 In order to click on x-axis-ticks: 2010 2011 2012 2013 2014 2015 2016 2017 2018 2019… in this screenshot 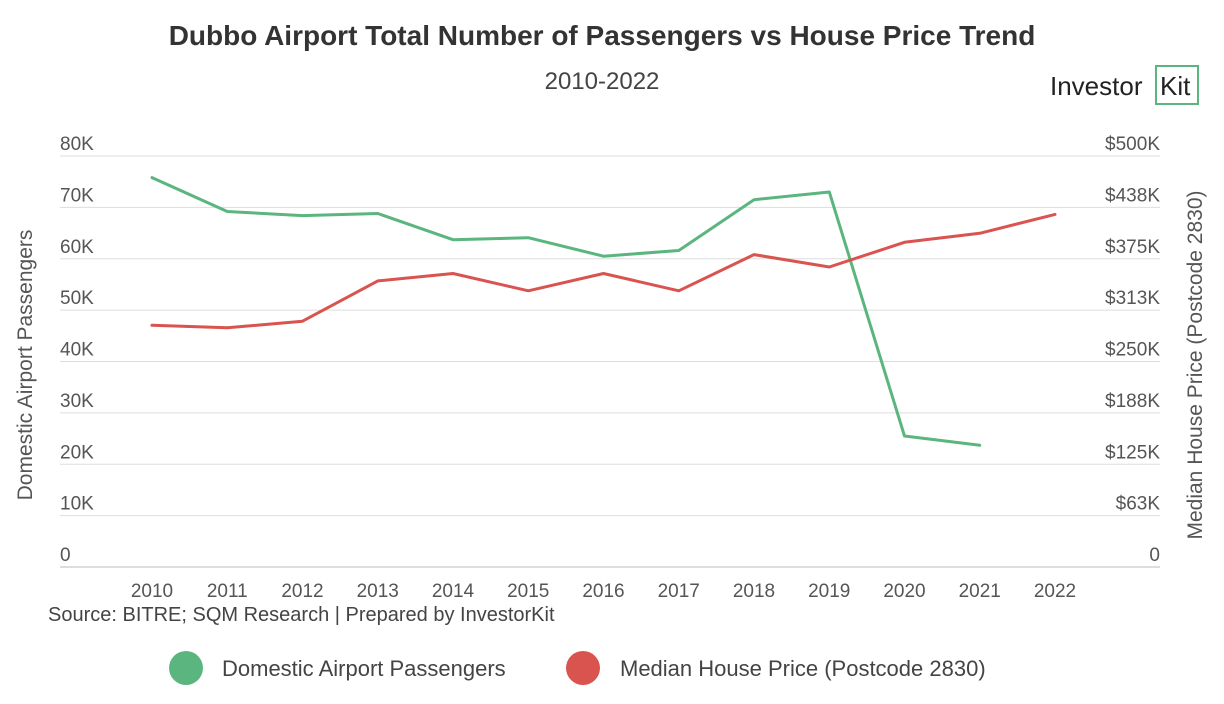, I will do `click(603, 591)`.